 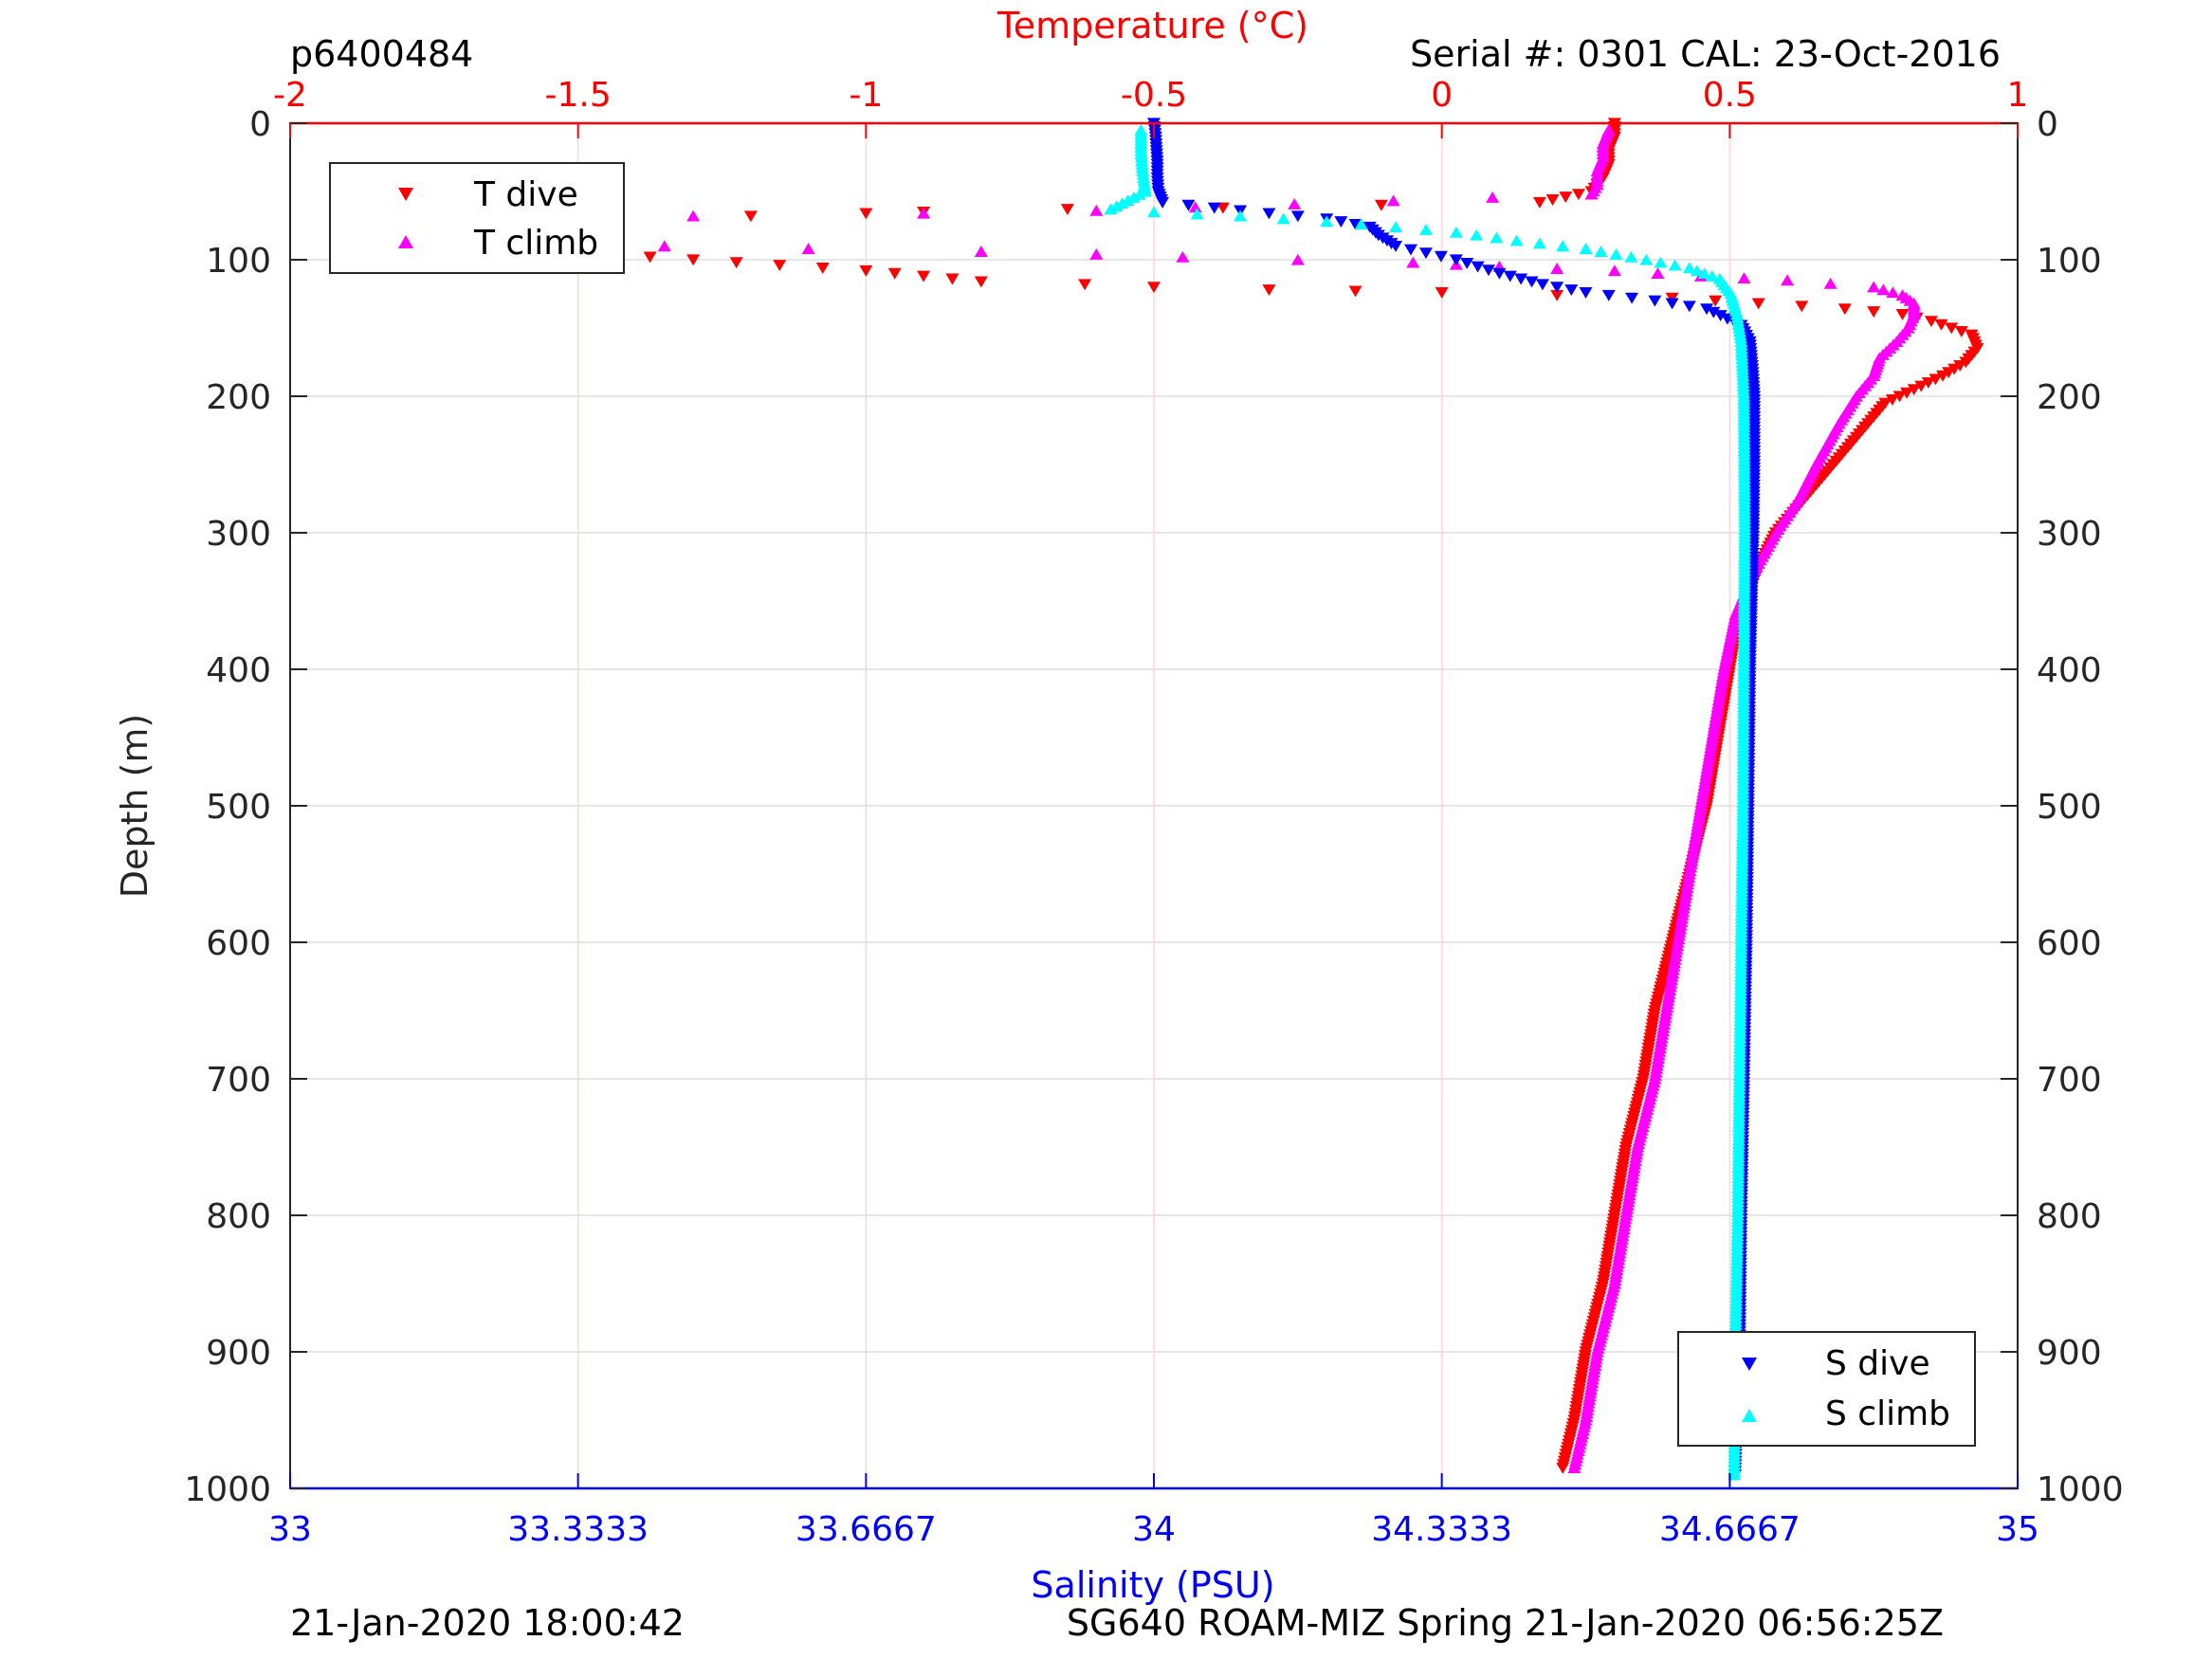 What do you see at coordinates (866, 1529) in the screenshot?
I see `salinity-tick-label: 33.6667` at bounding box center [866, 1529].